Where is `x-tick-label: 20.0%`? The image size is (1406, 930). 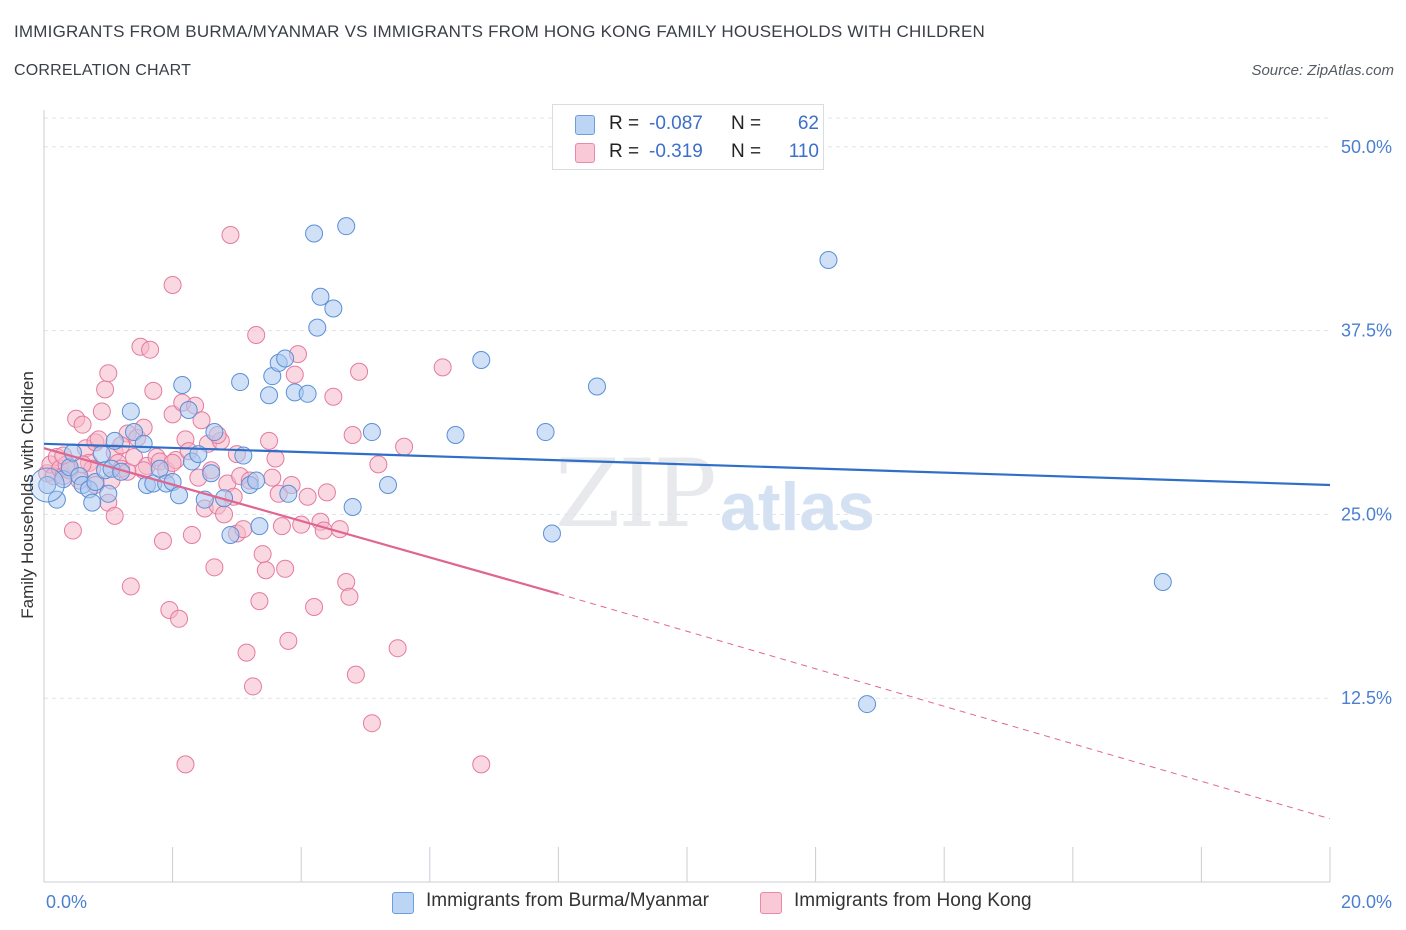
x-tick-label: 20.0% is located at coordinates (1366, 902).